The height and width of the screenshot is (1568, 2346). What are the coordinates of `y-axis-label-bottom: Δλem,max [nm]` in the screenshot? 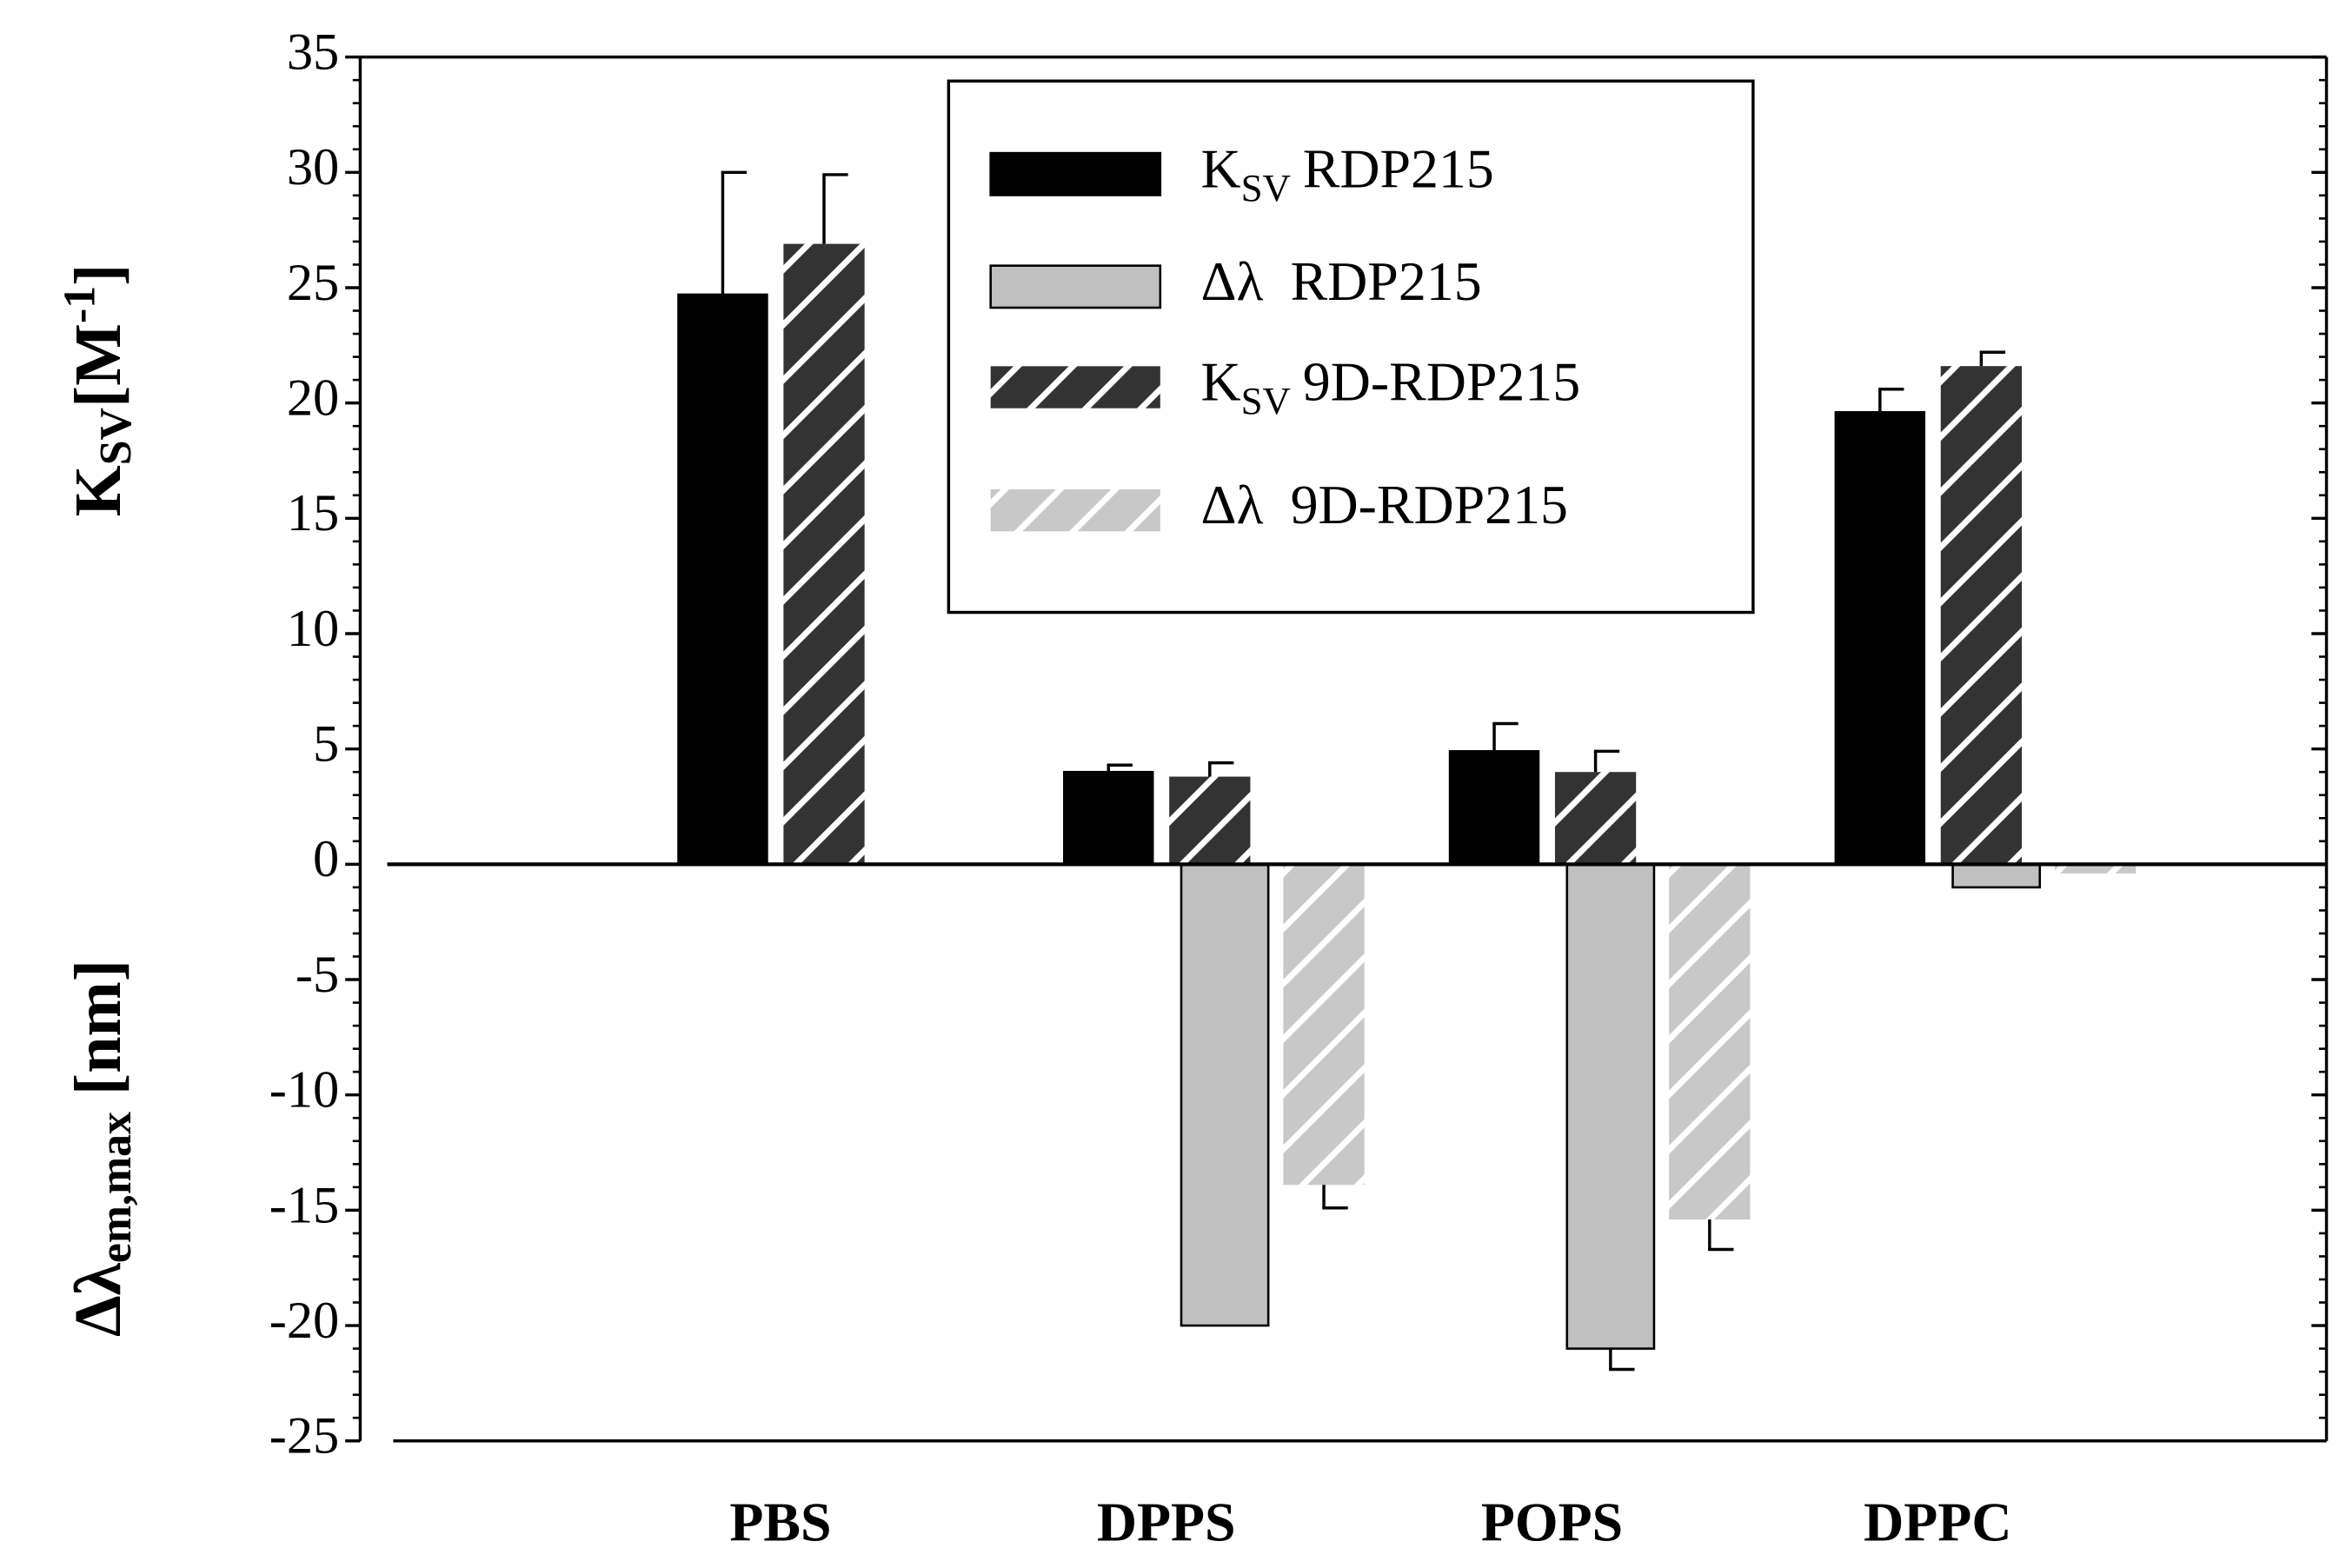 It's located at (101, 1148).